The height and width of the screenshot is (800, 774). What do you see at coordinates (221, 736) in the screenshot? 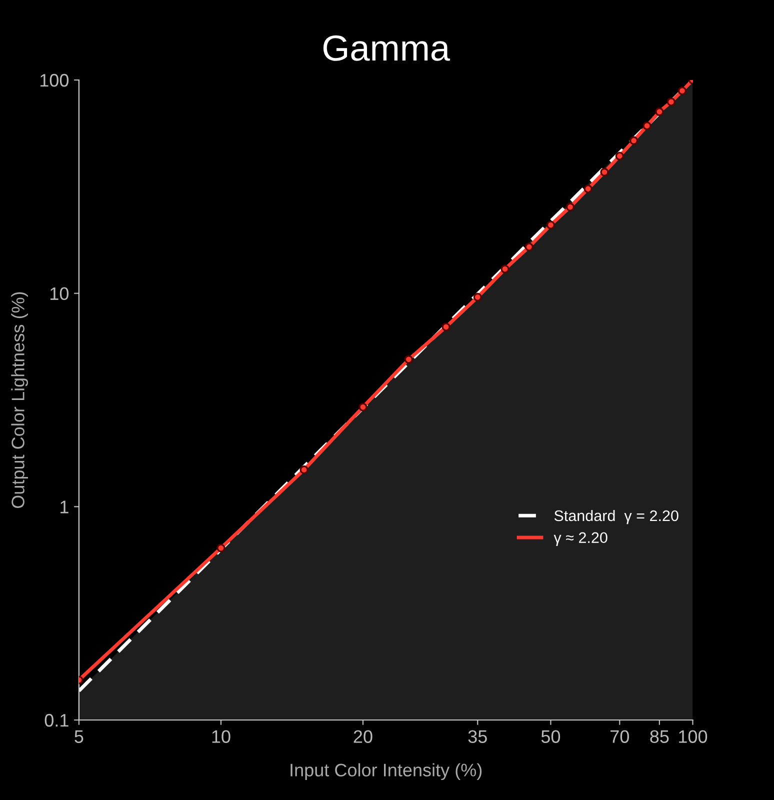
I see `x-tick-label: 10` at bounding box center [221, 736].